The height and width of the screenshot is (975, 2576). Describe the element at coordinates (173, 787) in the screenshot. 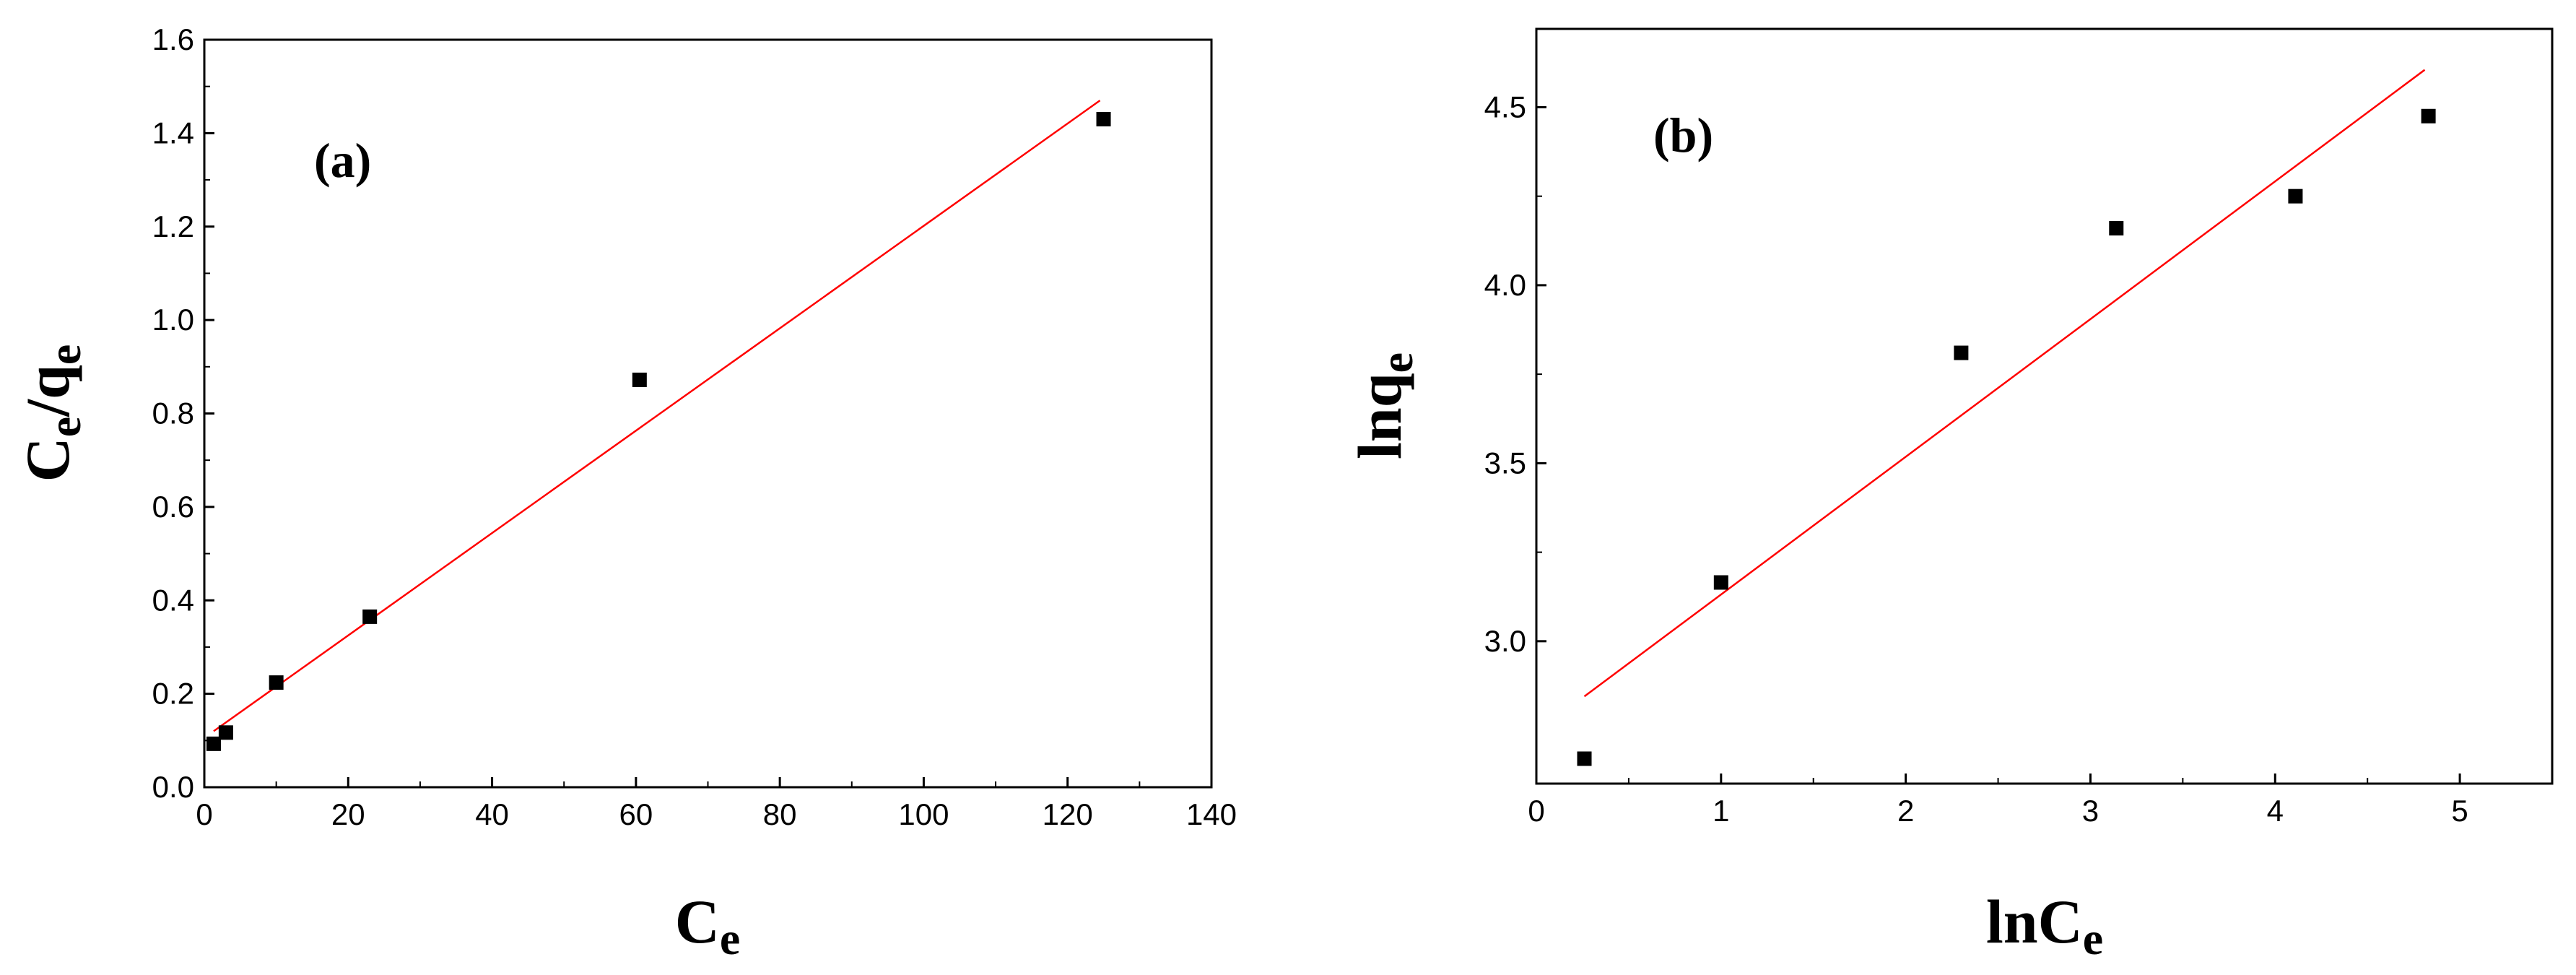

I see `y-tick-label: 0.0` at that location.